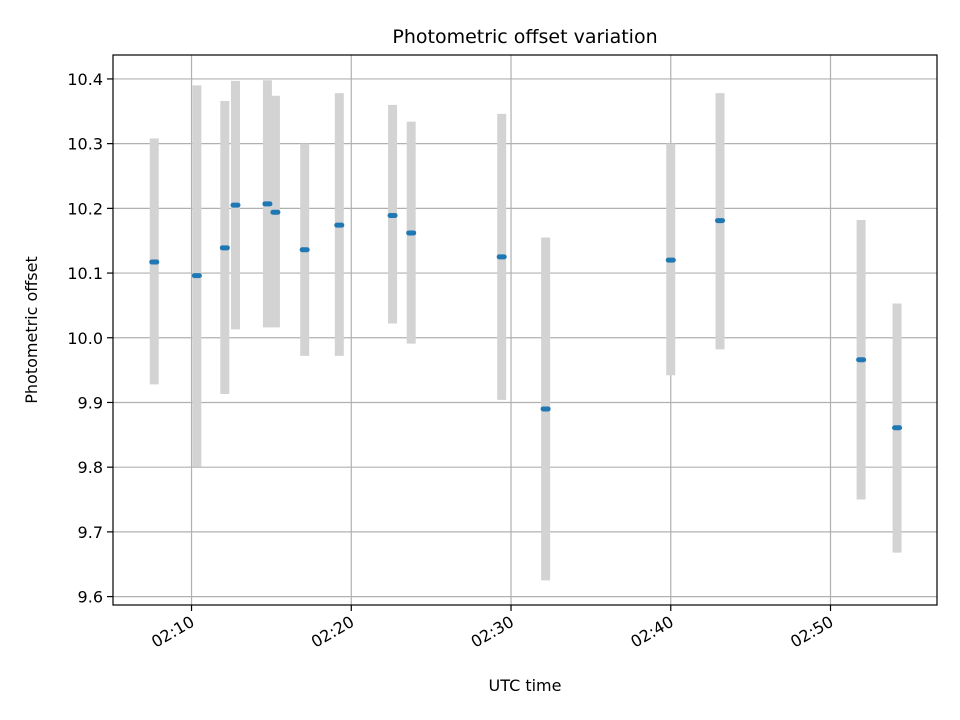 This screenshot has width=960, height=720. I want to click on chart-title: Photometric offset variation, so click(524, 37).